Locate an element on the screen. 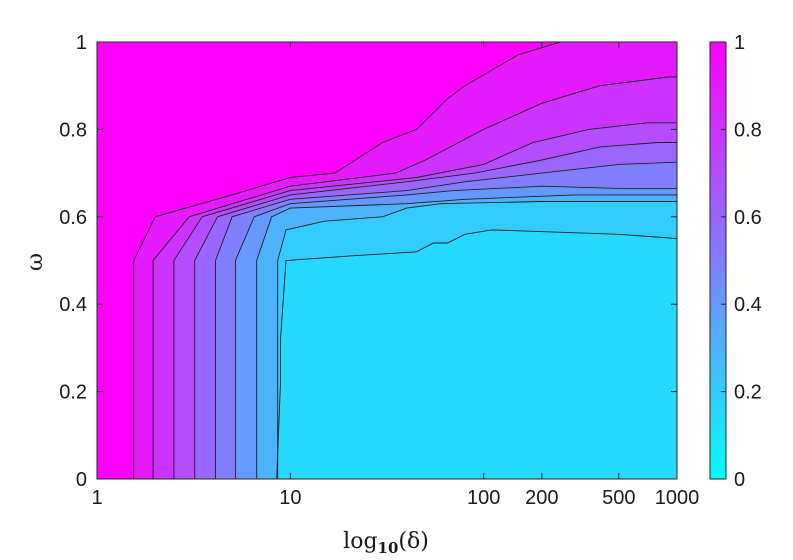 Image resolution: width=793 pixels, height=560 pixels. colorbar-tick-label: 0.8 is located at coordinates (748, 130).